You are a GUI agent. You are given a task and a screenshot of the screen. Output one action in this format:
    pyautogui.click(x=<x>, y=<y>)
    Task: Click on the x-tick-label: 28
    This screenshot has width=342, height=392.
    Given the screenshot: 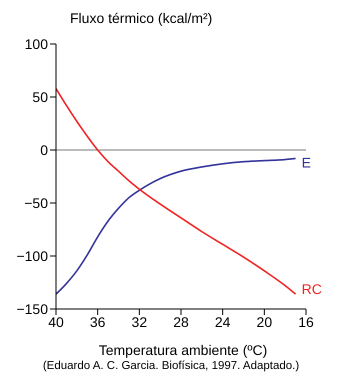 What is the action you would take?
    pyautogui.click(x=181, y=322)
    